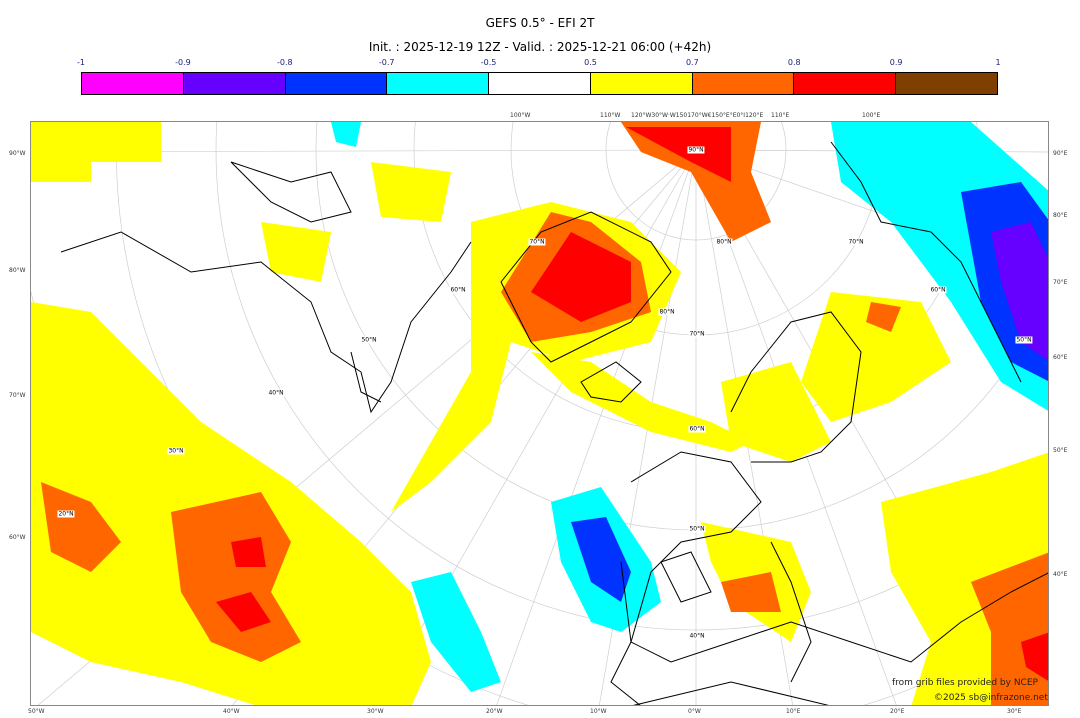 The image size is (1080, 718). What do you see at coordinates (386, 62) in the screenshot?
I see `colorbar-tick: -0.7` at bounding box center [386, 62].